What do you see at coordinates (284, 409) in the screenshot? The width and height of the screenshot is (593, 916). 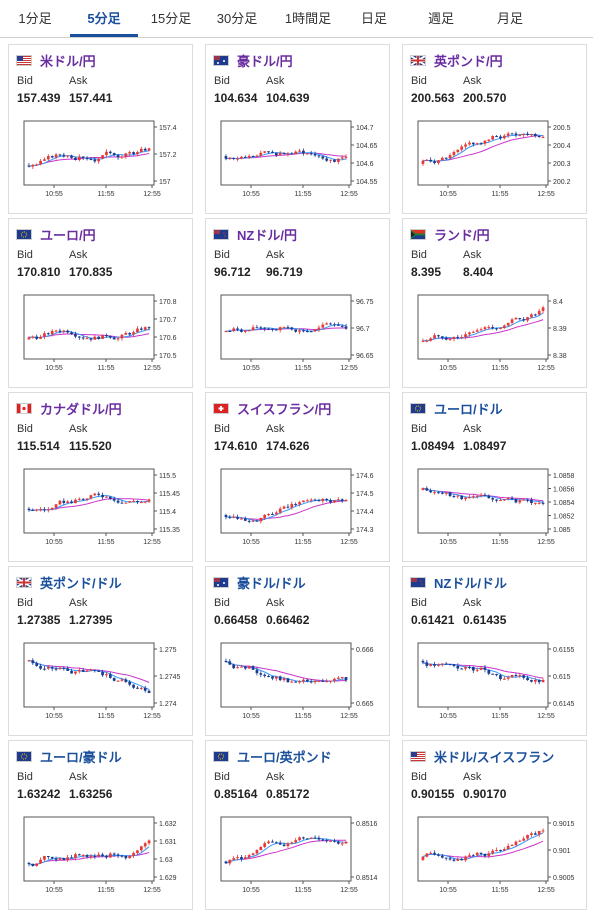 I see `pair-name: スイスフラン/円` at bounding box center [284, 409].